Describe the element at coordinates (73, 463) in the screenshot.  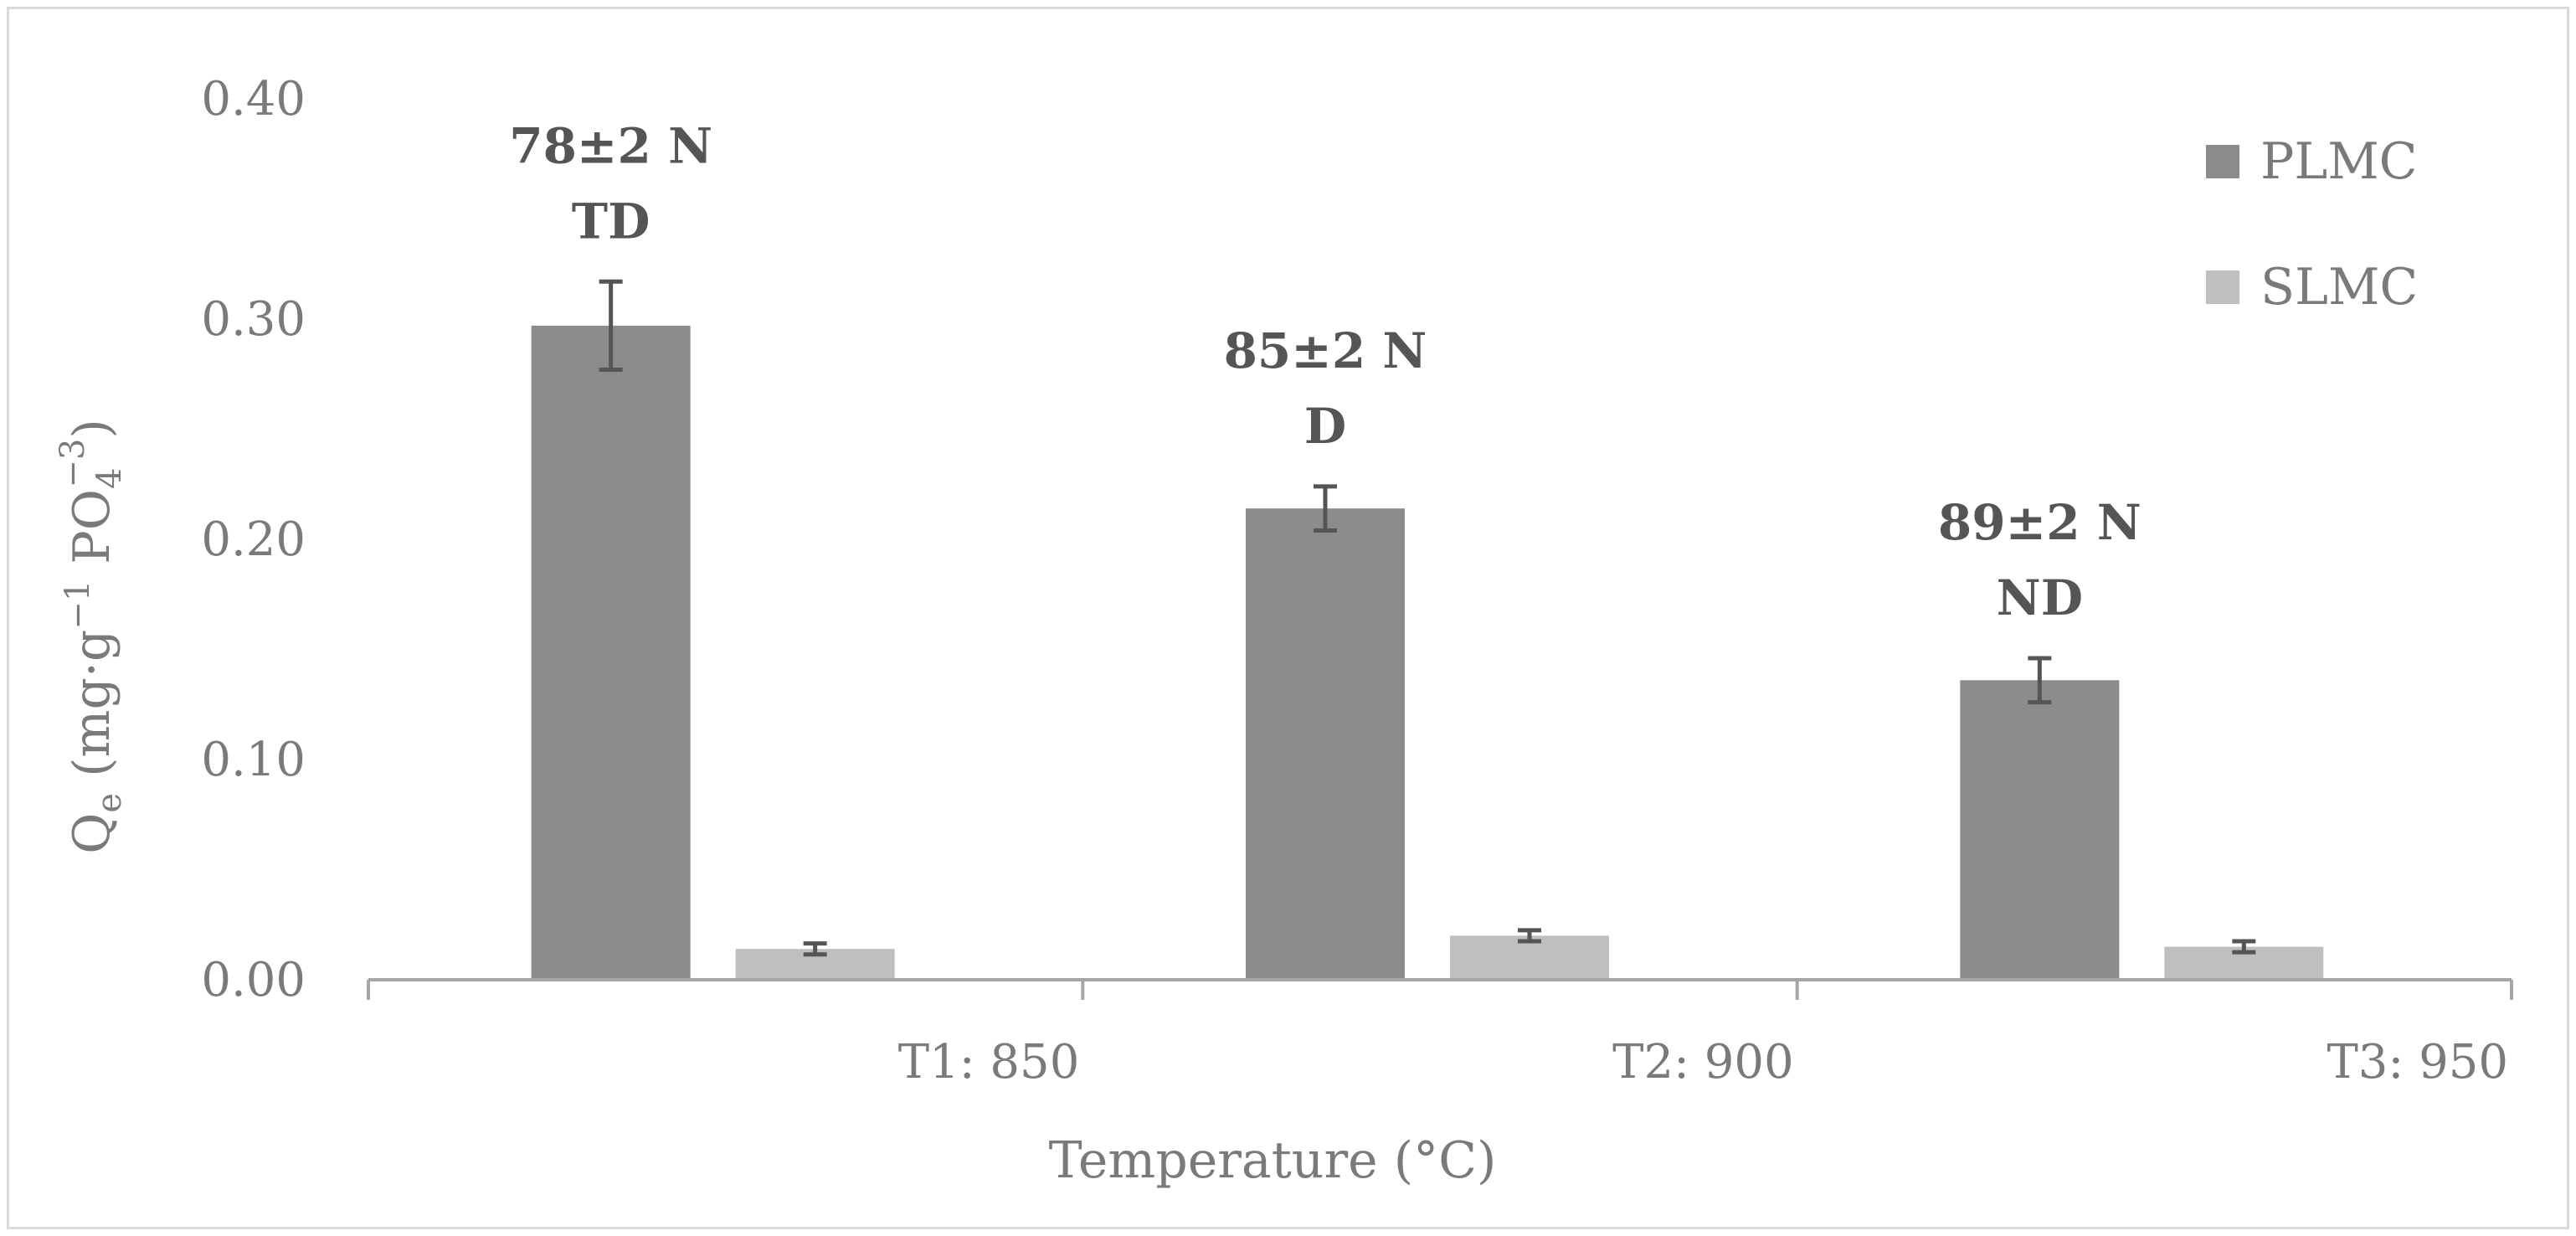
I see `y-axis-title-exp2: −3` at that location.